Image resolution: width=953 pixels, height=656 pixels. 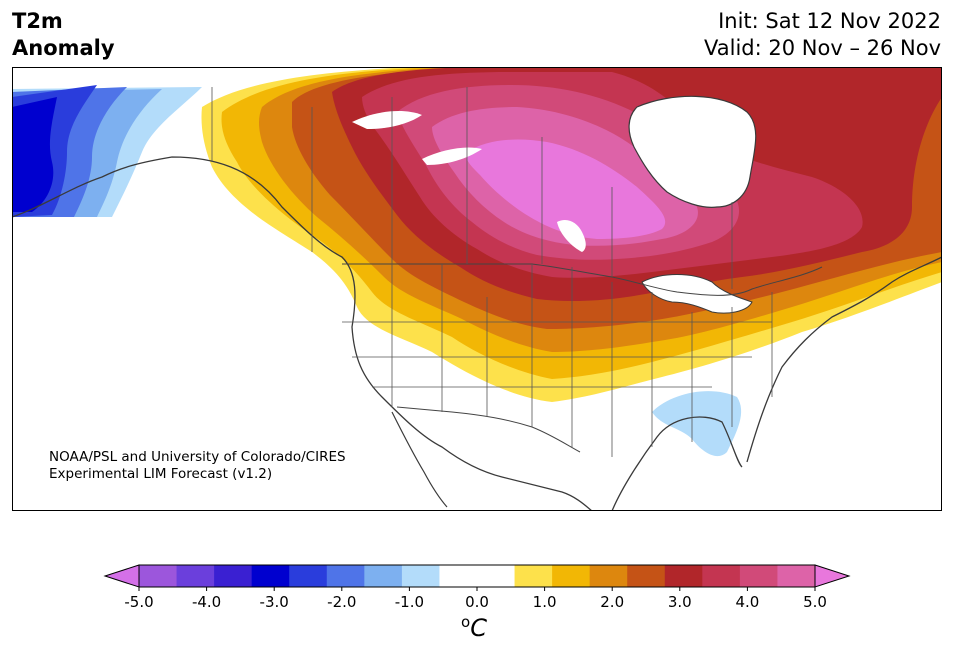 I want to click on title-left: T2m Anomaly, so click(x=63, y=35).